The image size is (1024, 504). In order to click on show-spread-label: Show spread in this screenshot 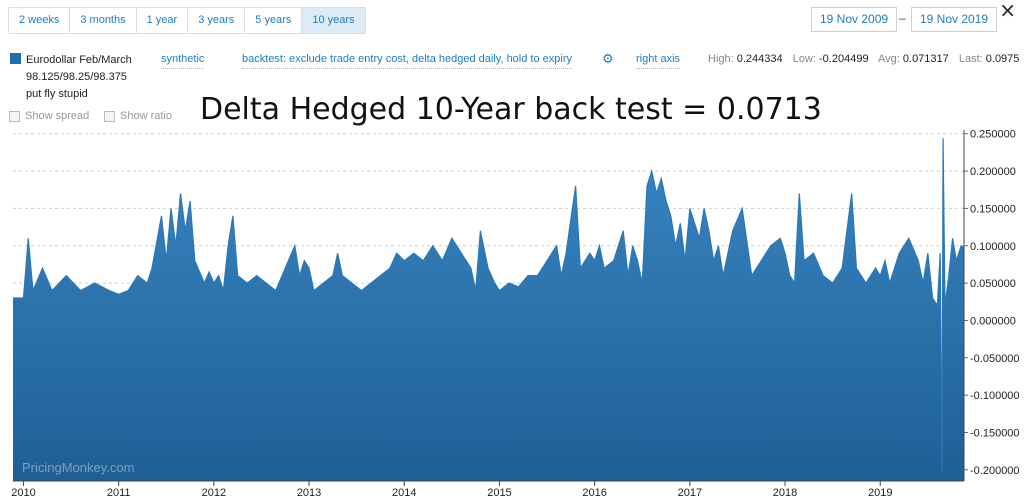, I will do `click(57, 116)`.